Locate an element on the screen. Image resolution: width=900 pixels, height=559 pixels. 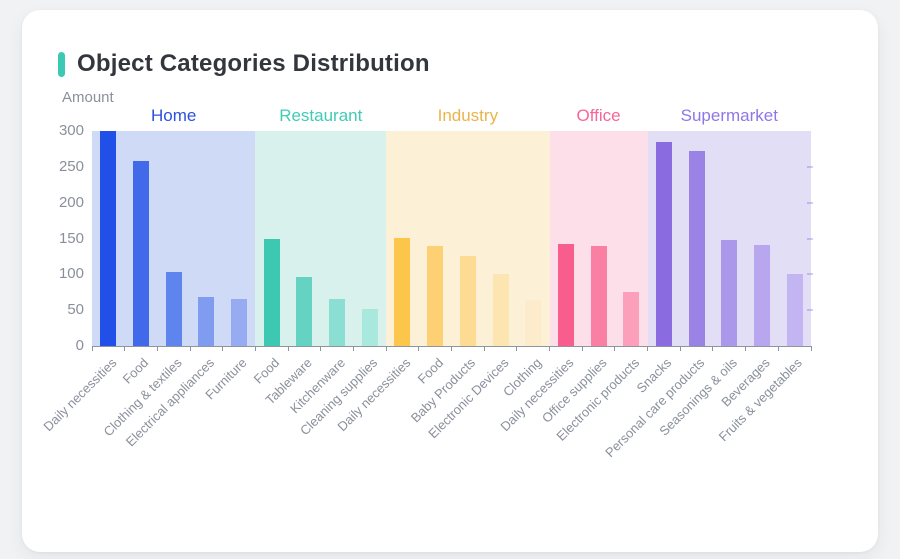
category-slot: Office supplies is located at coordinates (577, 278).